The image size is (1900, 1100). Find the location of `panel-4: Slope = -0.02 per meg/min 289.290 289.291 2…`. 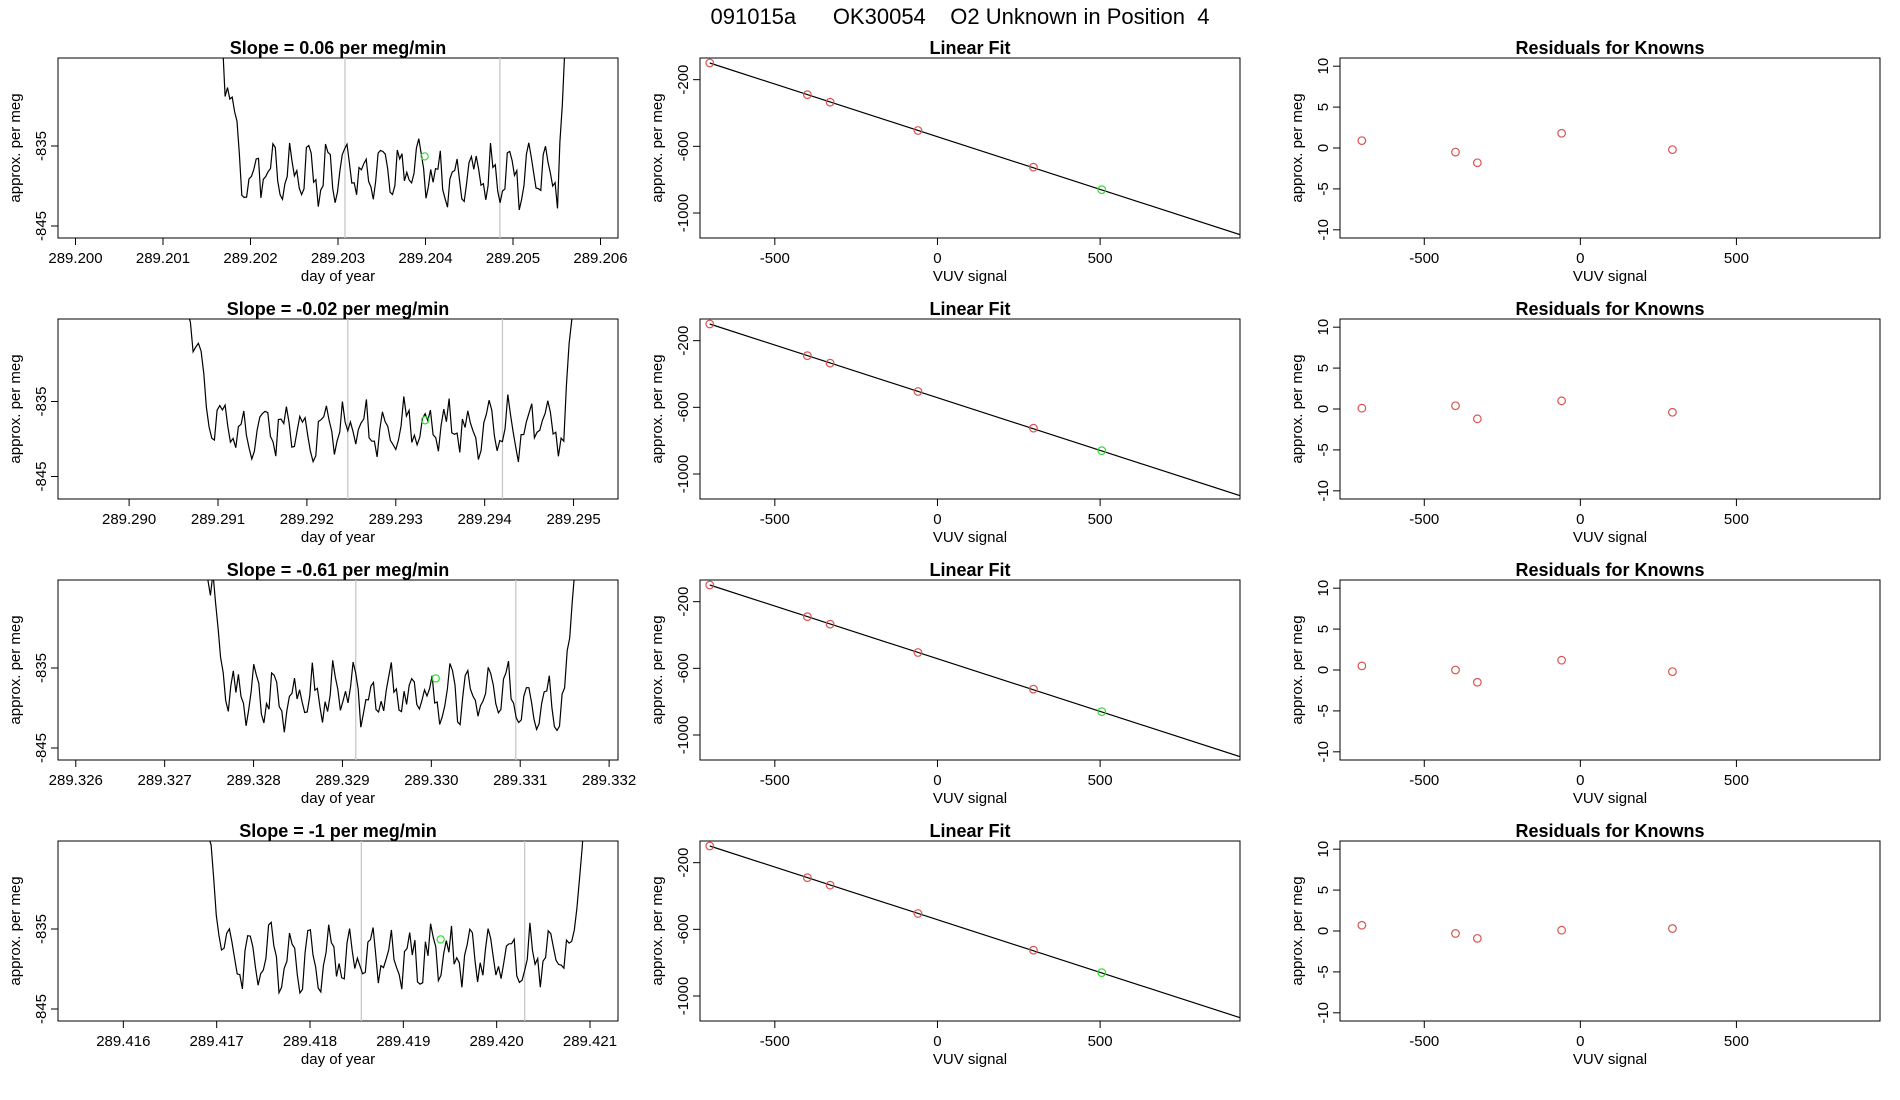

panel-4: Slope = -0.02 per meg/min 289.290 289.291 2… is located at coordinates (313, 422).